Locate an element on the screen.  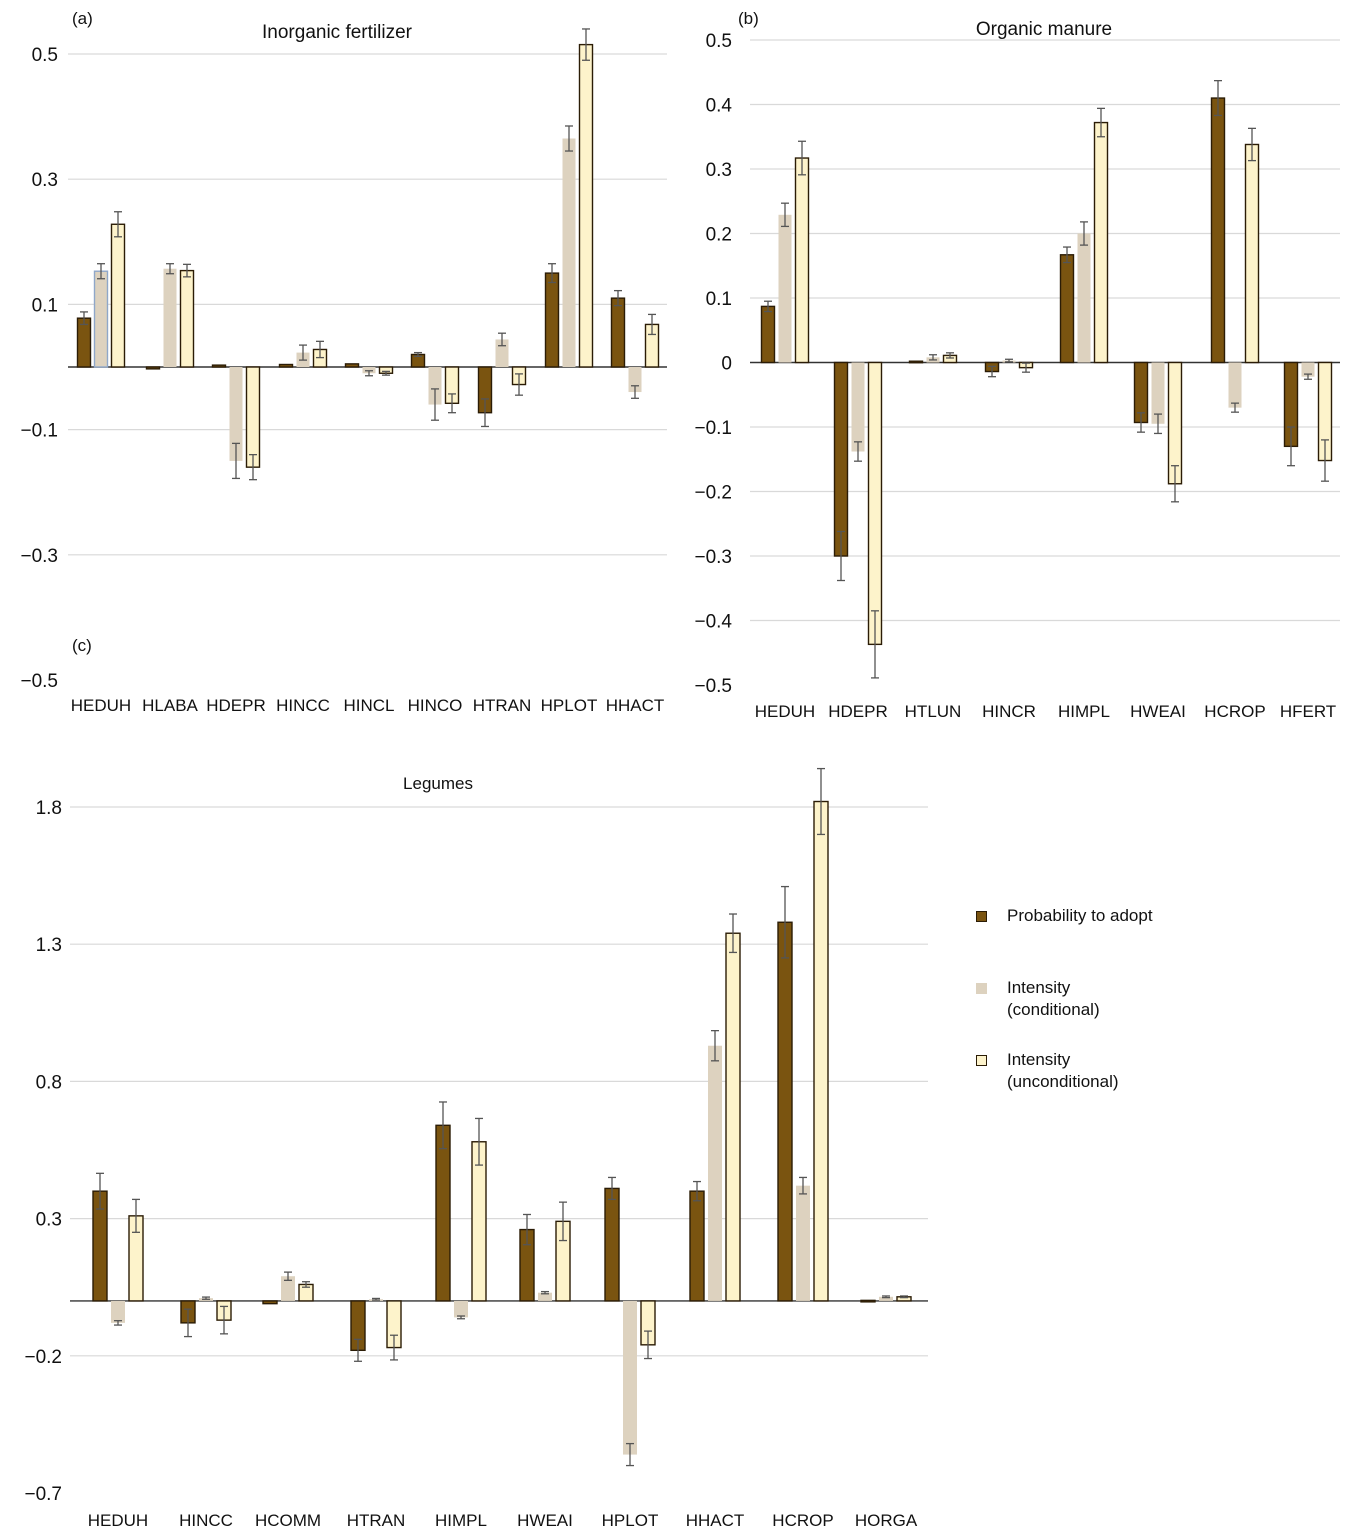
y-tick-label: 0 is located at coordinates (726, 364).